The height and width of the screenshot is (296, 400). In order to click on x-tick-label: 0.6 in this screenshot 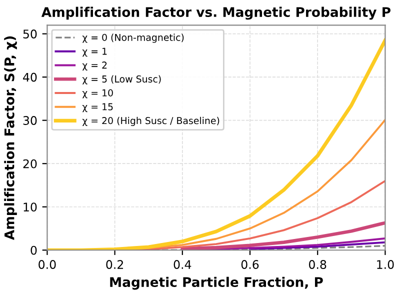, I will do `click(250, 264)`.